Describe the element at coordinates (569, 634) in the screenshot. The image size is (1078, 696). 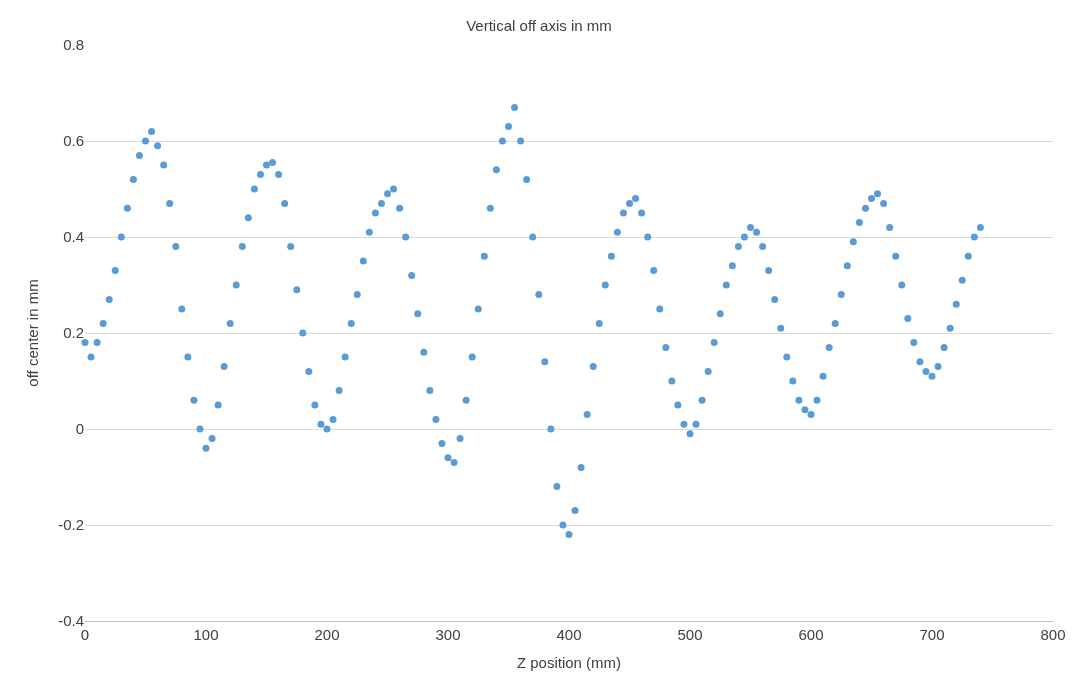
I see `x-tick-label: 400` at that location.